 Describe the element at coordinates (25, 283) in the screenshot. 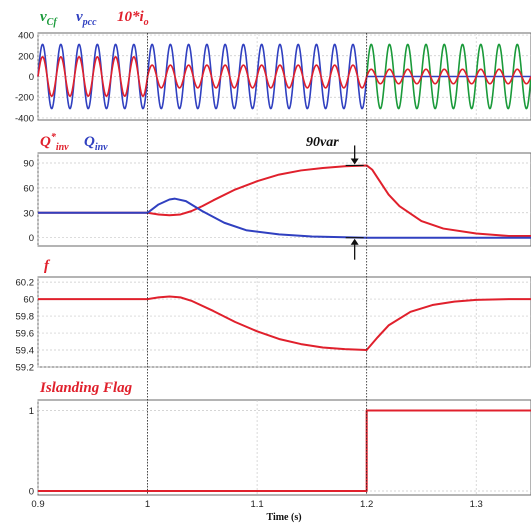

I see `y-tick-label: 60.2` at that location.